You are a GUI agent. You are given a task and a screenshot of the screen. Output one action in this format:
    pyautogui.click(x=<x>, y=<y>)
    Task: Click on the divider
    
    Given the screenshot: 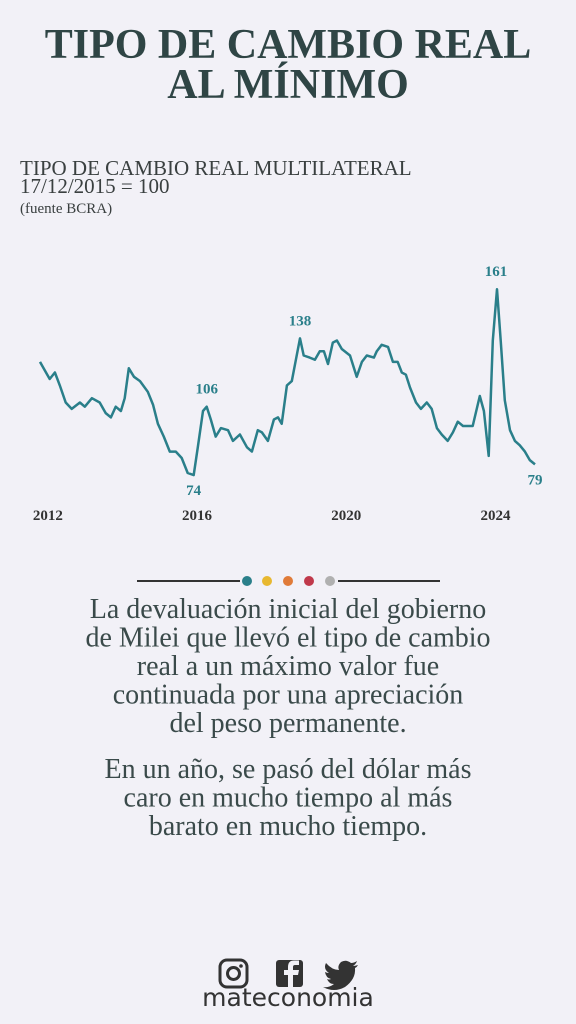 What is the action you would take?
    pyautogui.click(x=288, y=581)
    